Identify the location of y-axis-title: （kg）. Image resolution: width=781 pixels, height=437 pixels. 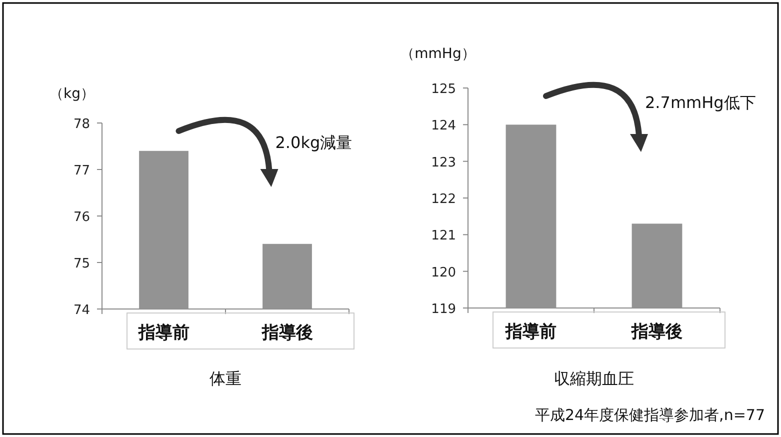
(72, 94).